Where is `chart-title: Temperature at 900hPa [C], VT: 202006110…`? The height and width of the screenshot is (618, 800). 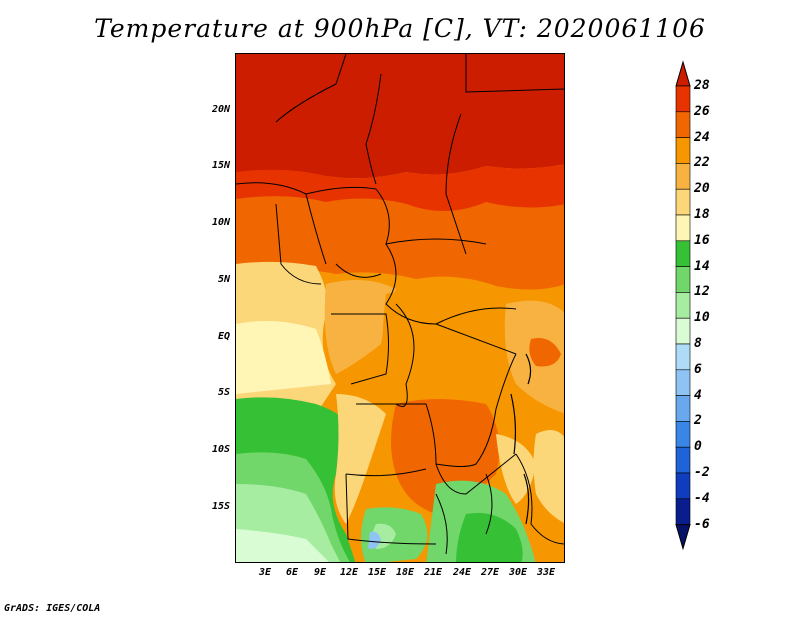 chart-title: Temperature at 900hPa [C], VT: 202006110… is located at coordinates (400, 28).